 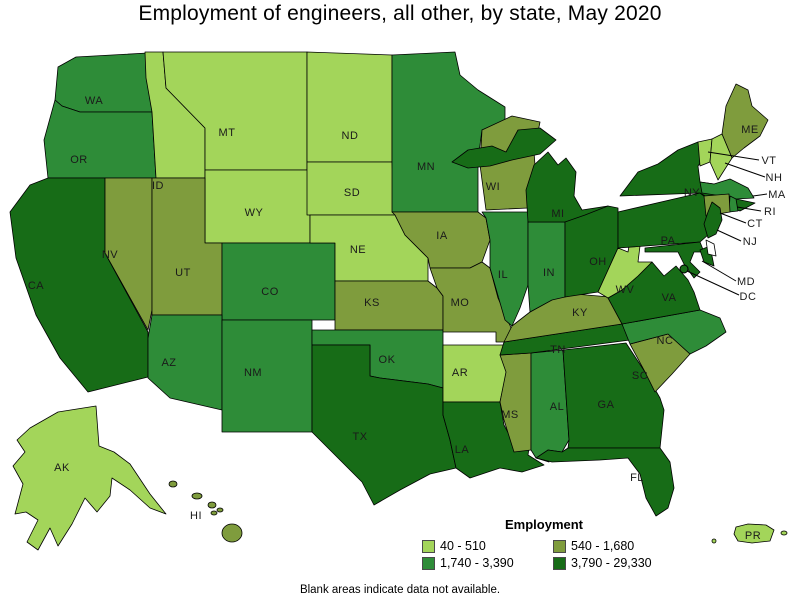 What do you see at coordinates (214, 513) in the screenshot?
I see `state-HI-island5` at bounding box center [214, 513].